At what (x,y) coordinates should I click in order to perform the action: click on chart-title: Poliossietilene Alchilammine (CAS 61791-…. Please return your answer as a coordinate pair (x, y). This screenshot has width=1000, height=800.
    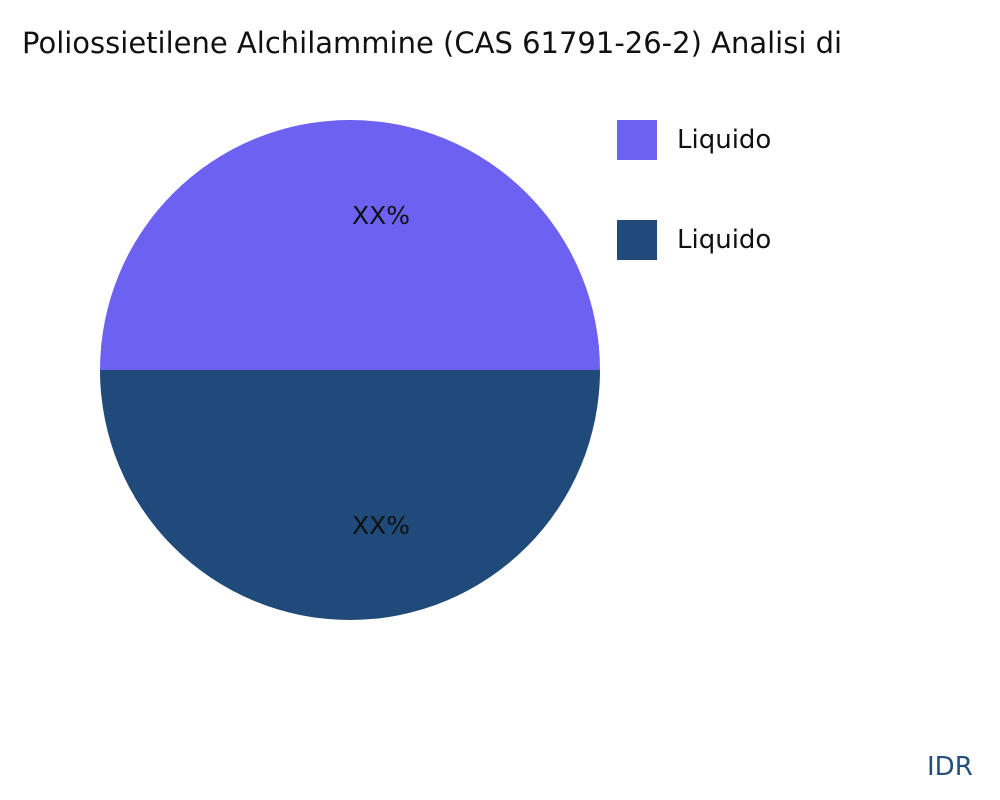
    Looking at the image, I should click on (432, 43).